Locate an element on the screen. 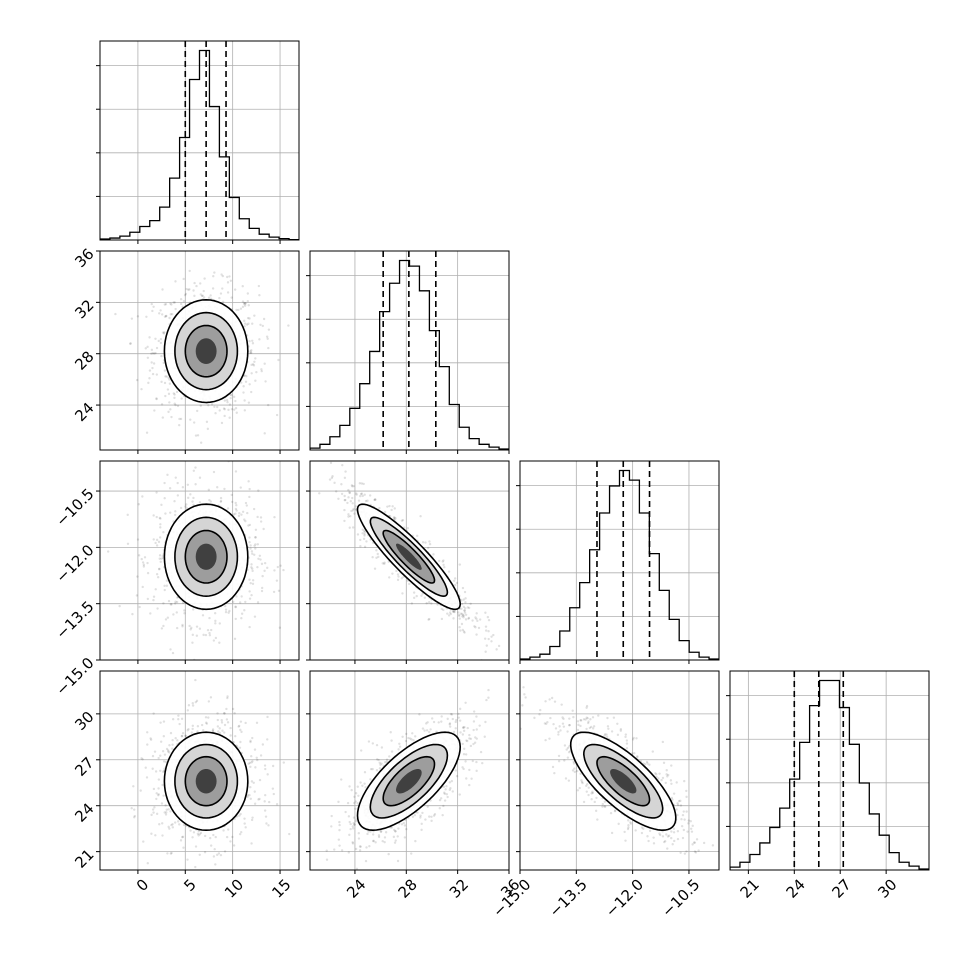 The width and height of the screenshot is (970, 970). panel-content is located at coordinates (409, 350).